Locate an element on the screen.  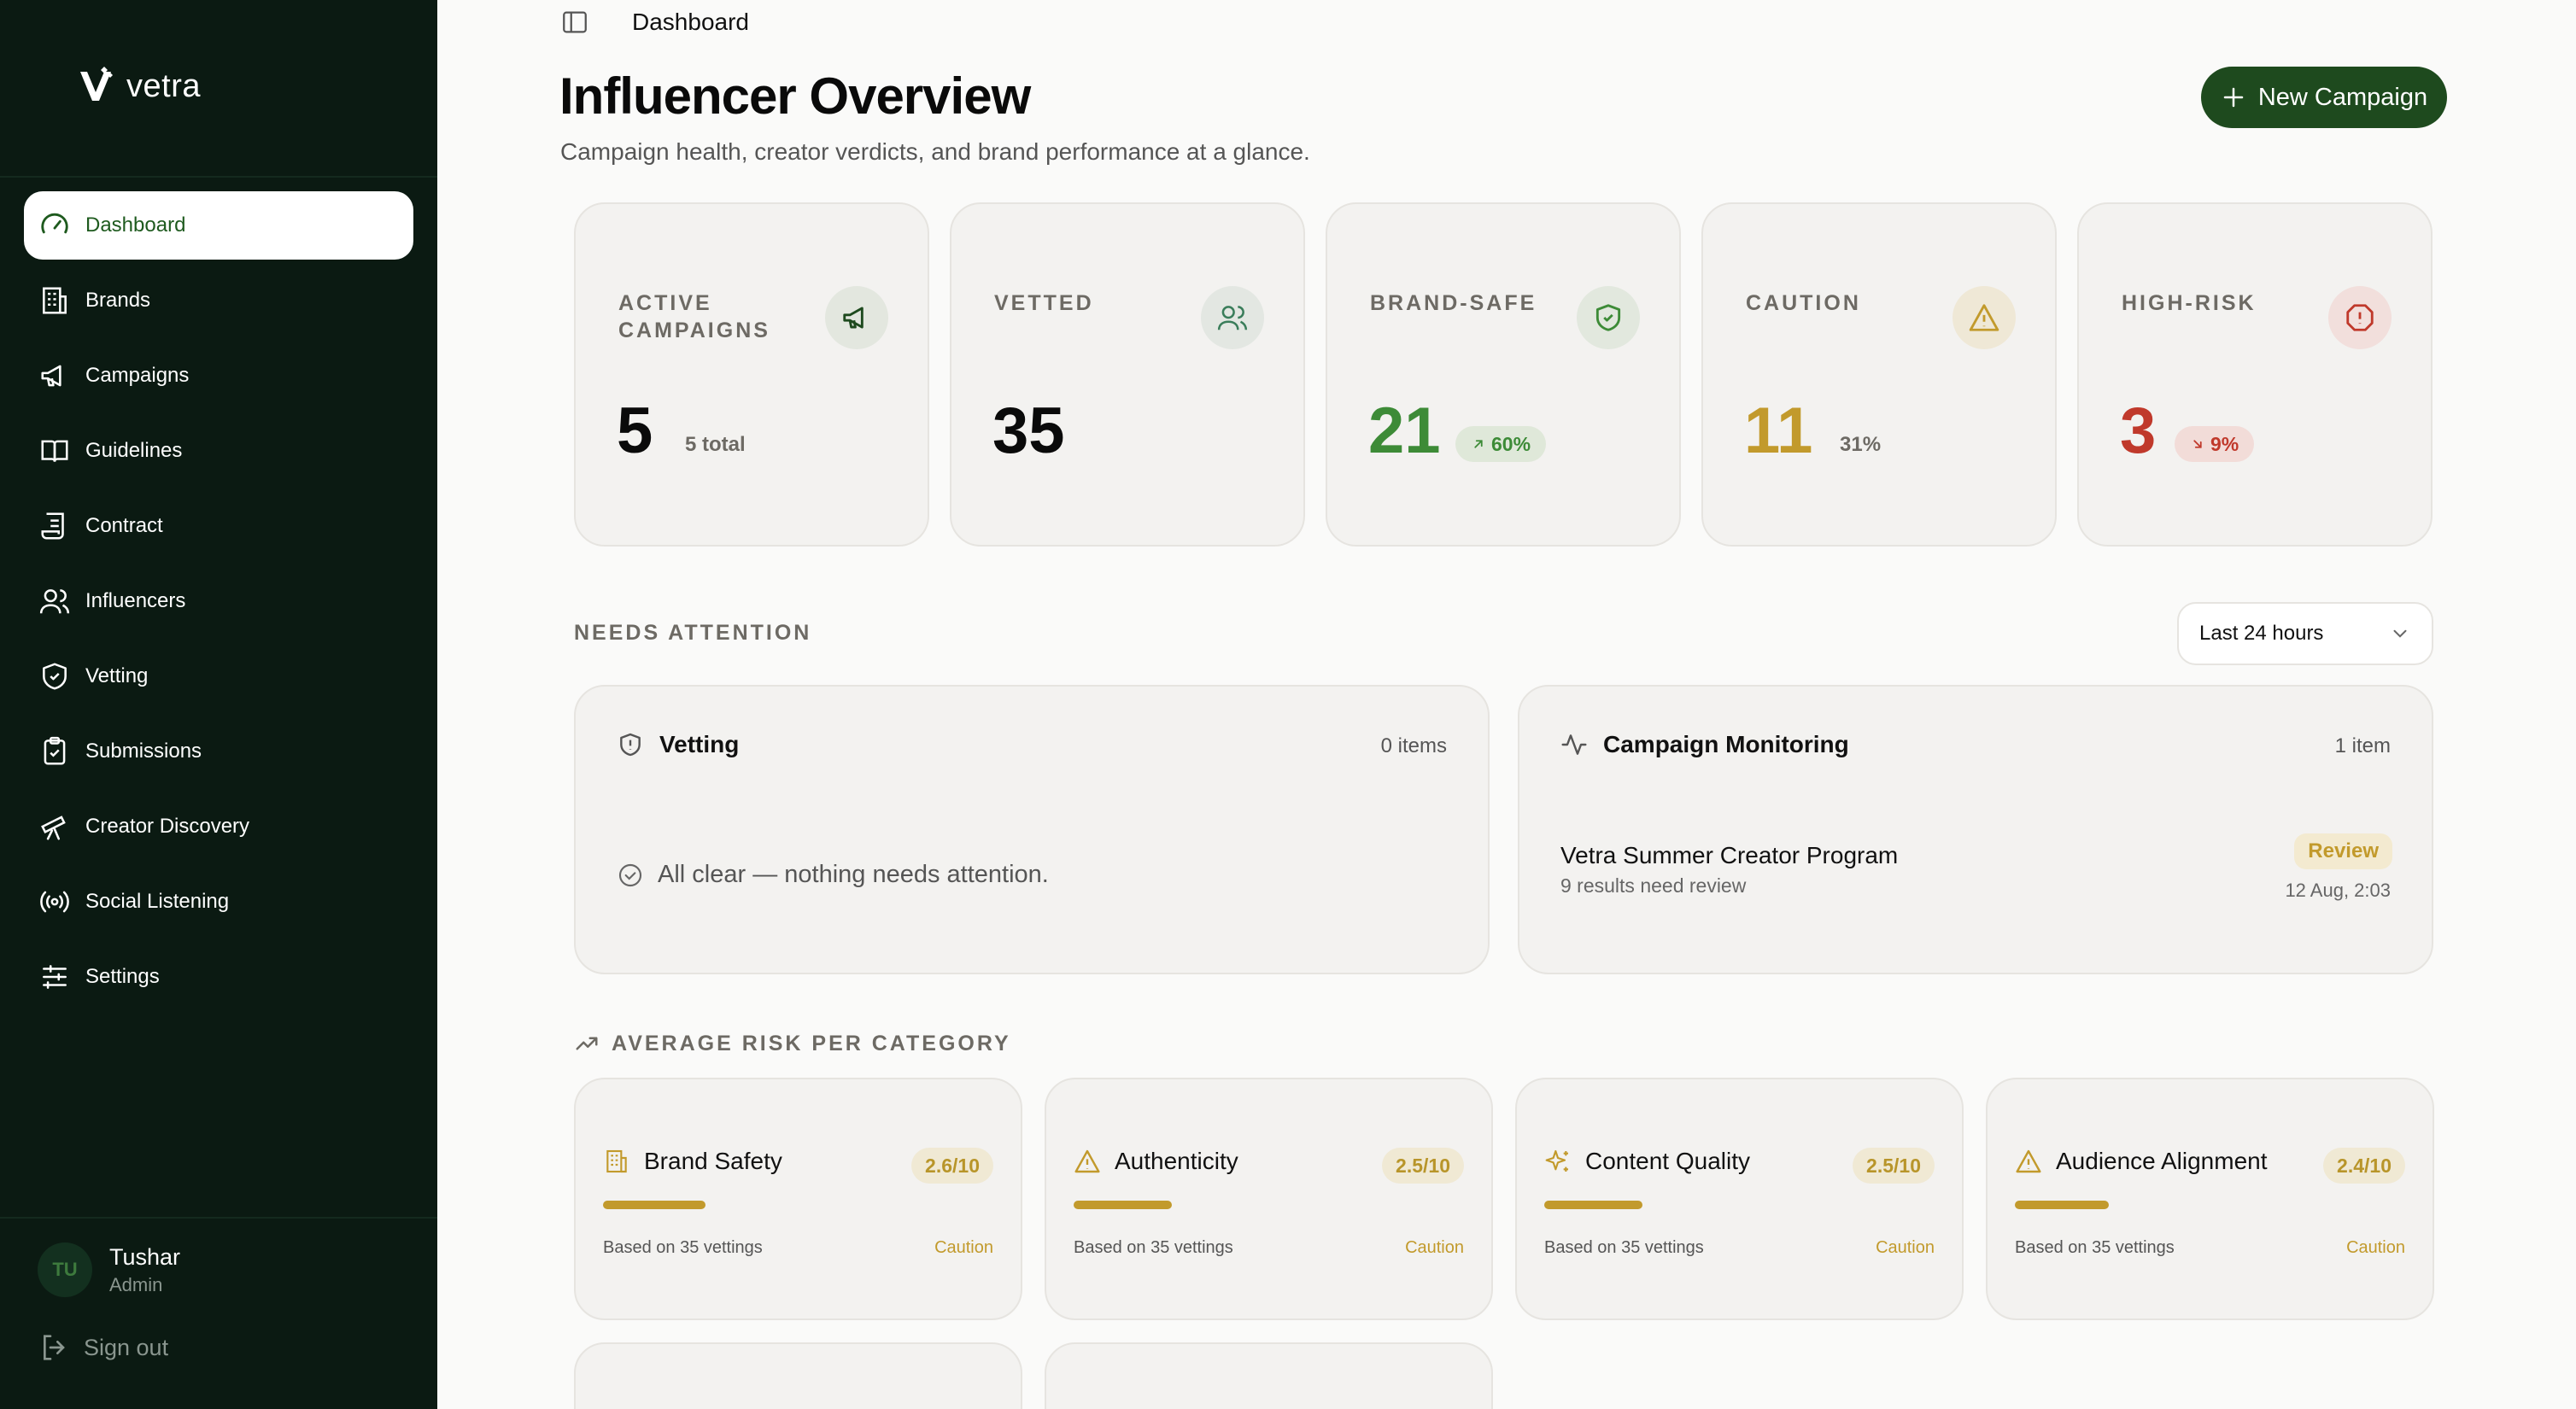
stat-extra: 31% is located at coordinates (1861, 444).